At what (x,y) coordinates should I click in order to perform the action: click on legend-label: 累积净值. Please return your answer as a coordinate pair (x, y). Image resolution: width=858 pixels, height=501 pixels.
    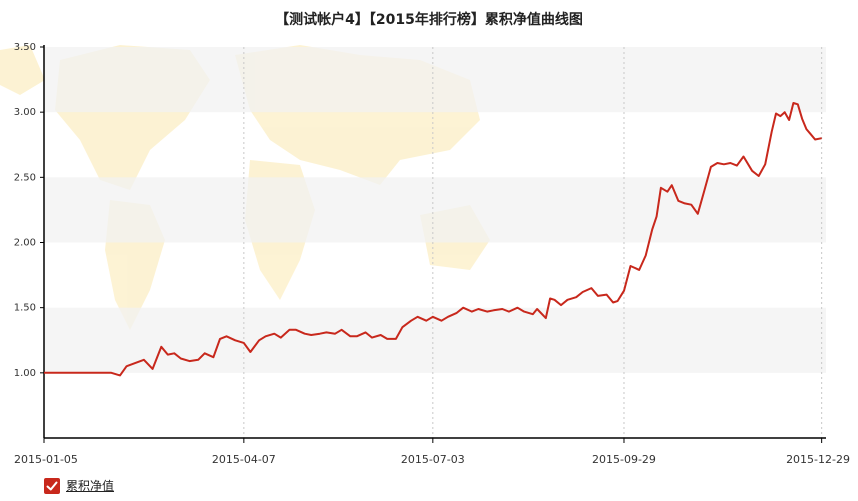
    Looking at the image, I should click on (90, 486).